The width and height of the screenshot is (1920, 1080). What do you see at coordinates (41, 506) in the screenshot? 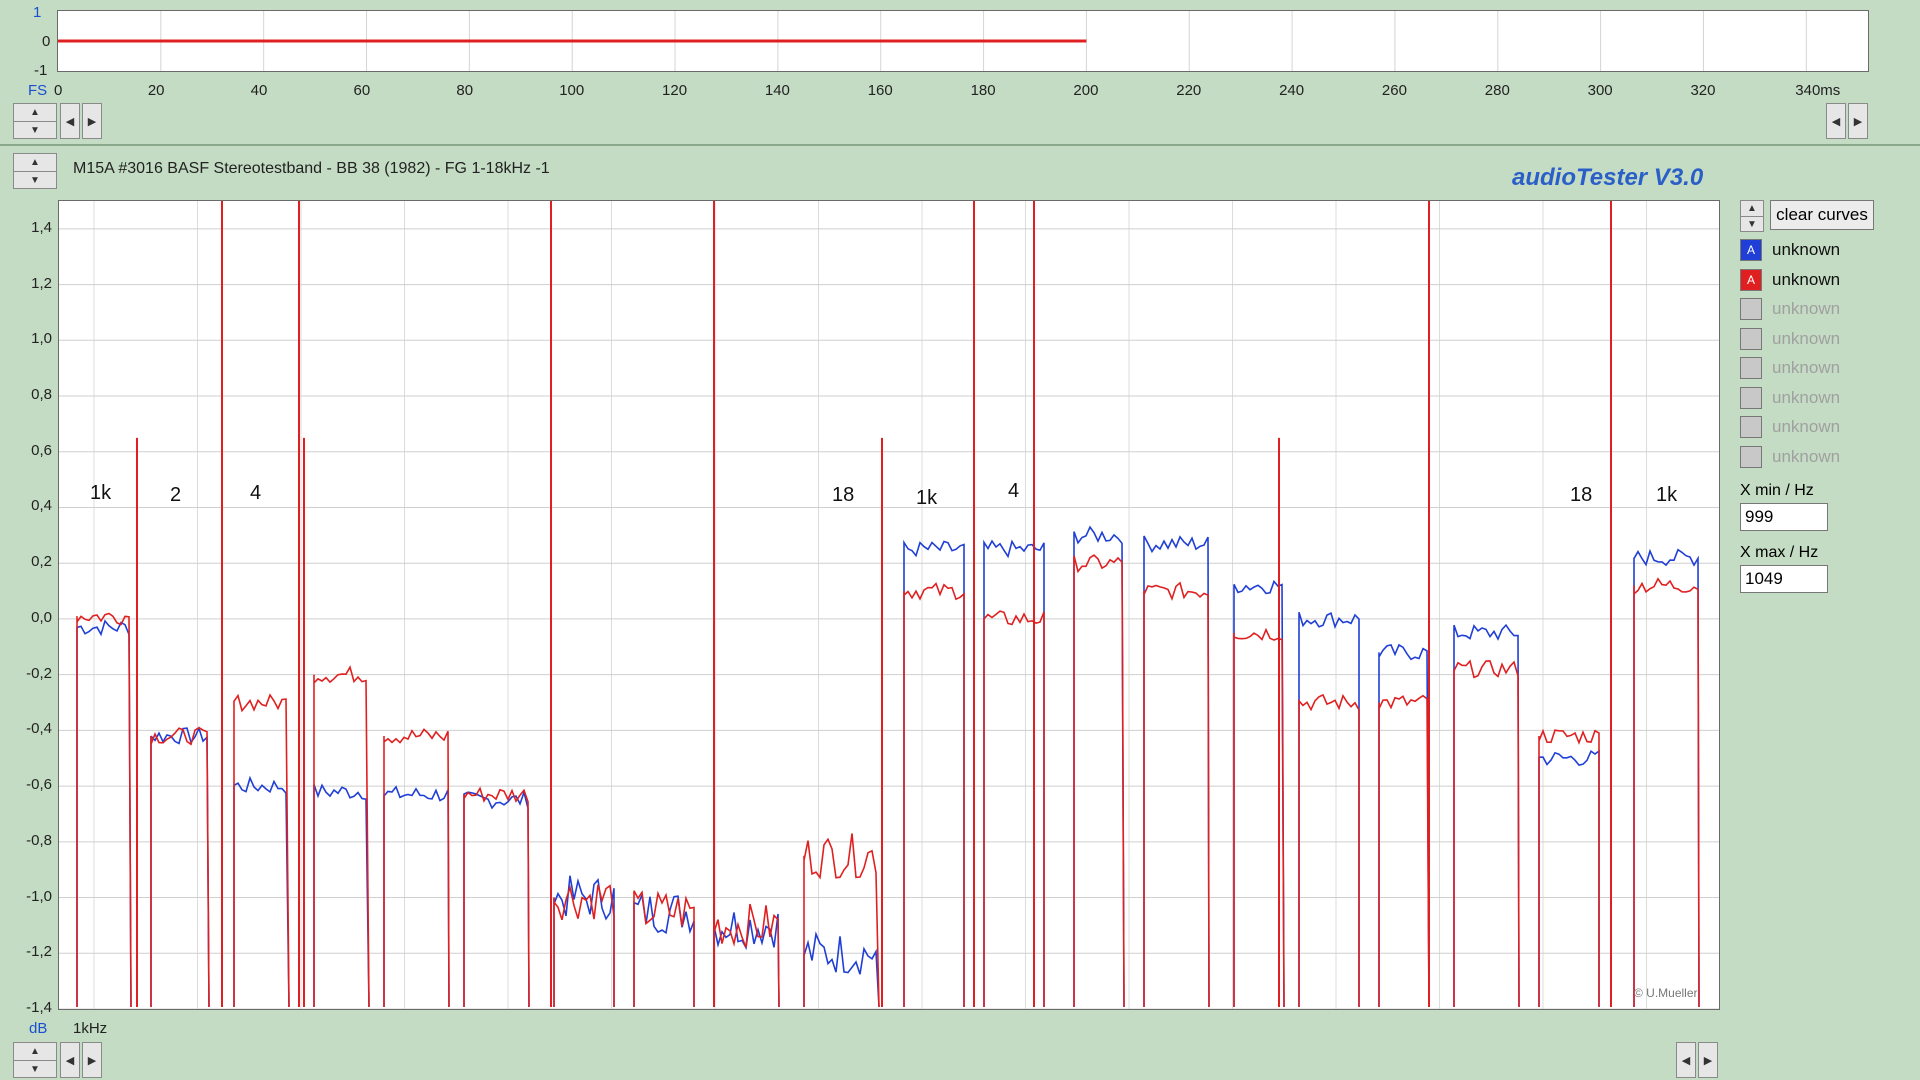
I see `y-tick-label: 0,4` at bounding box center [41, 506].